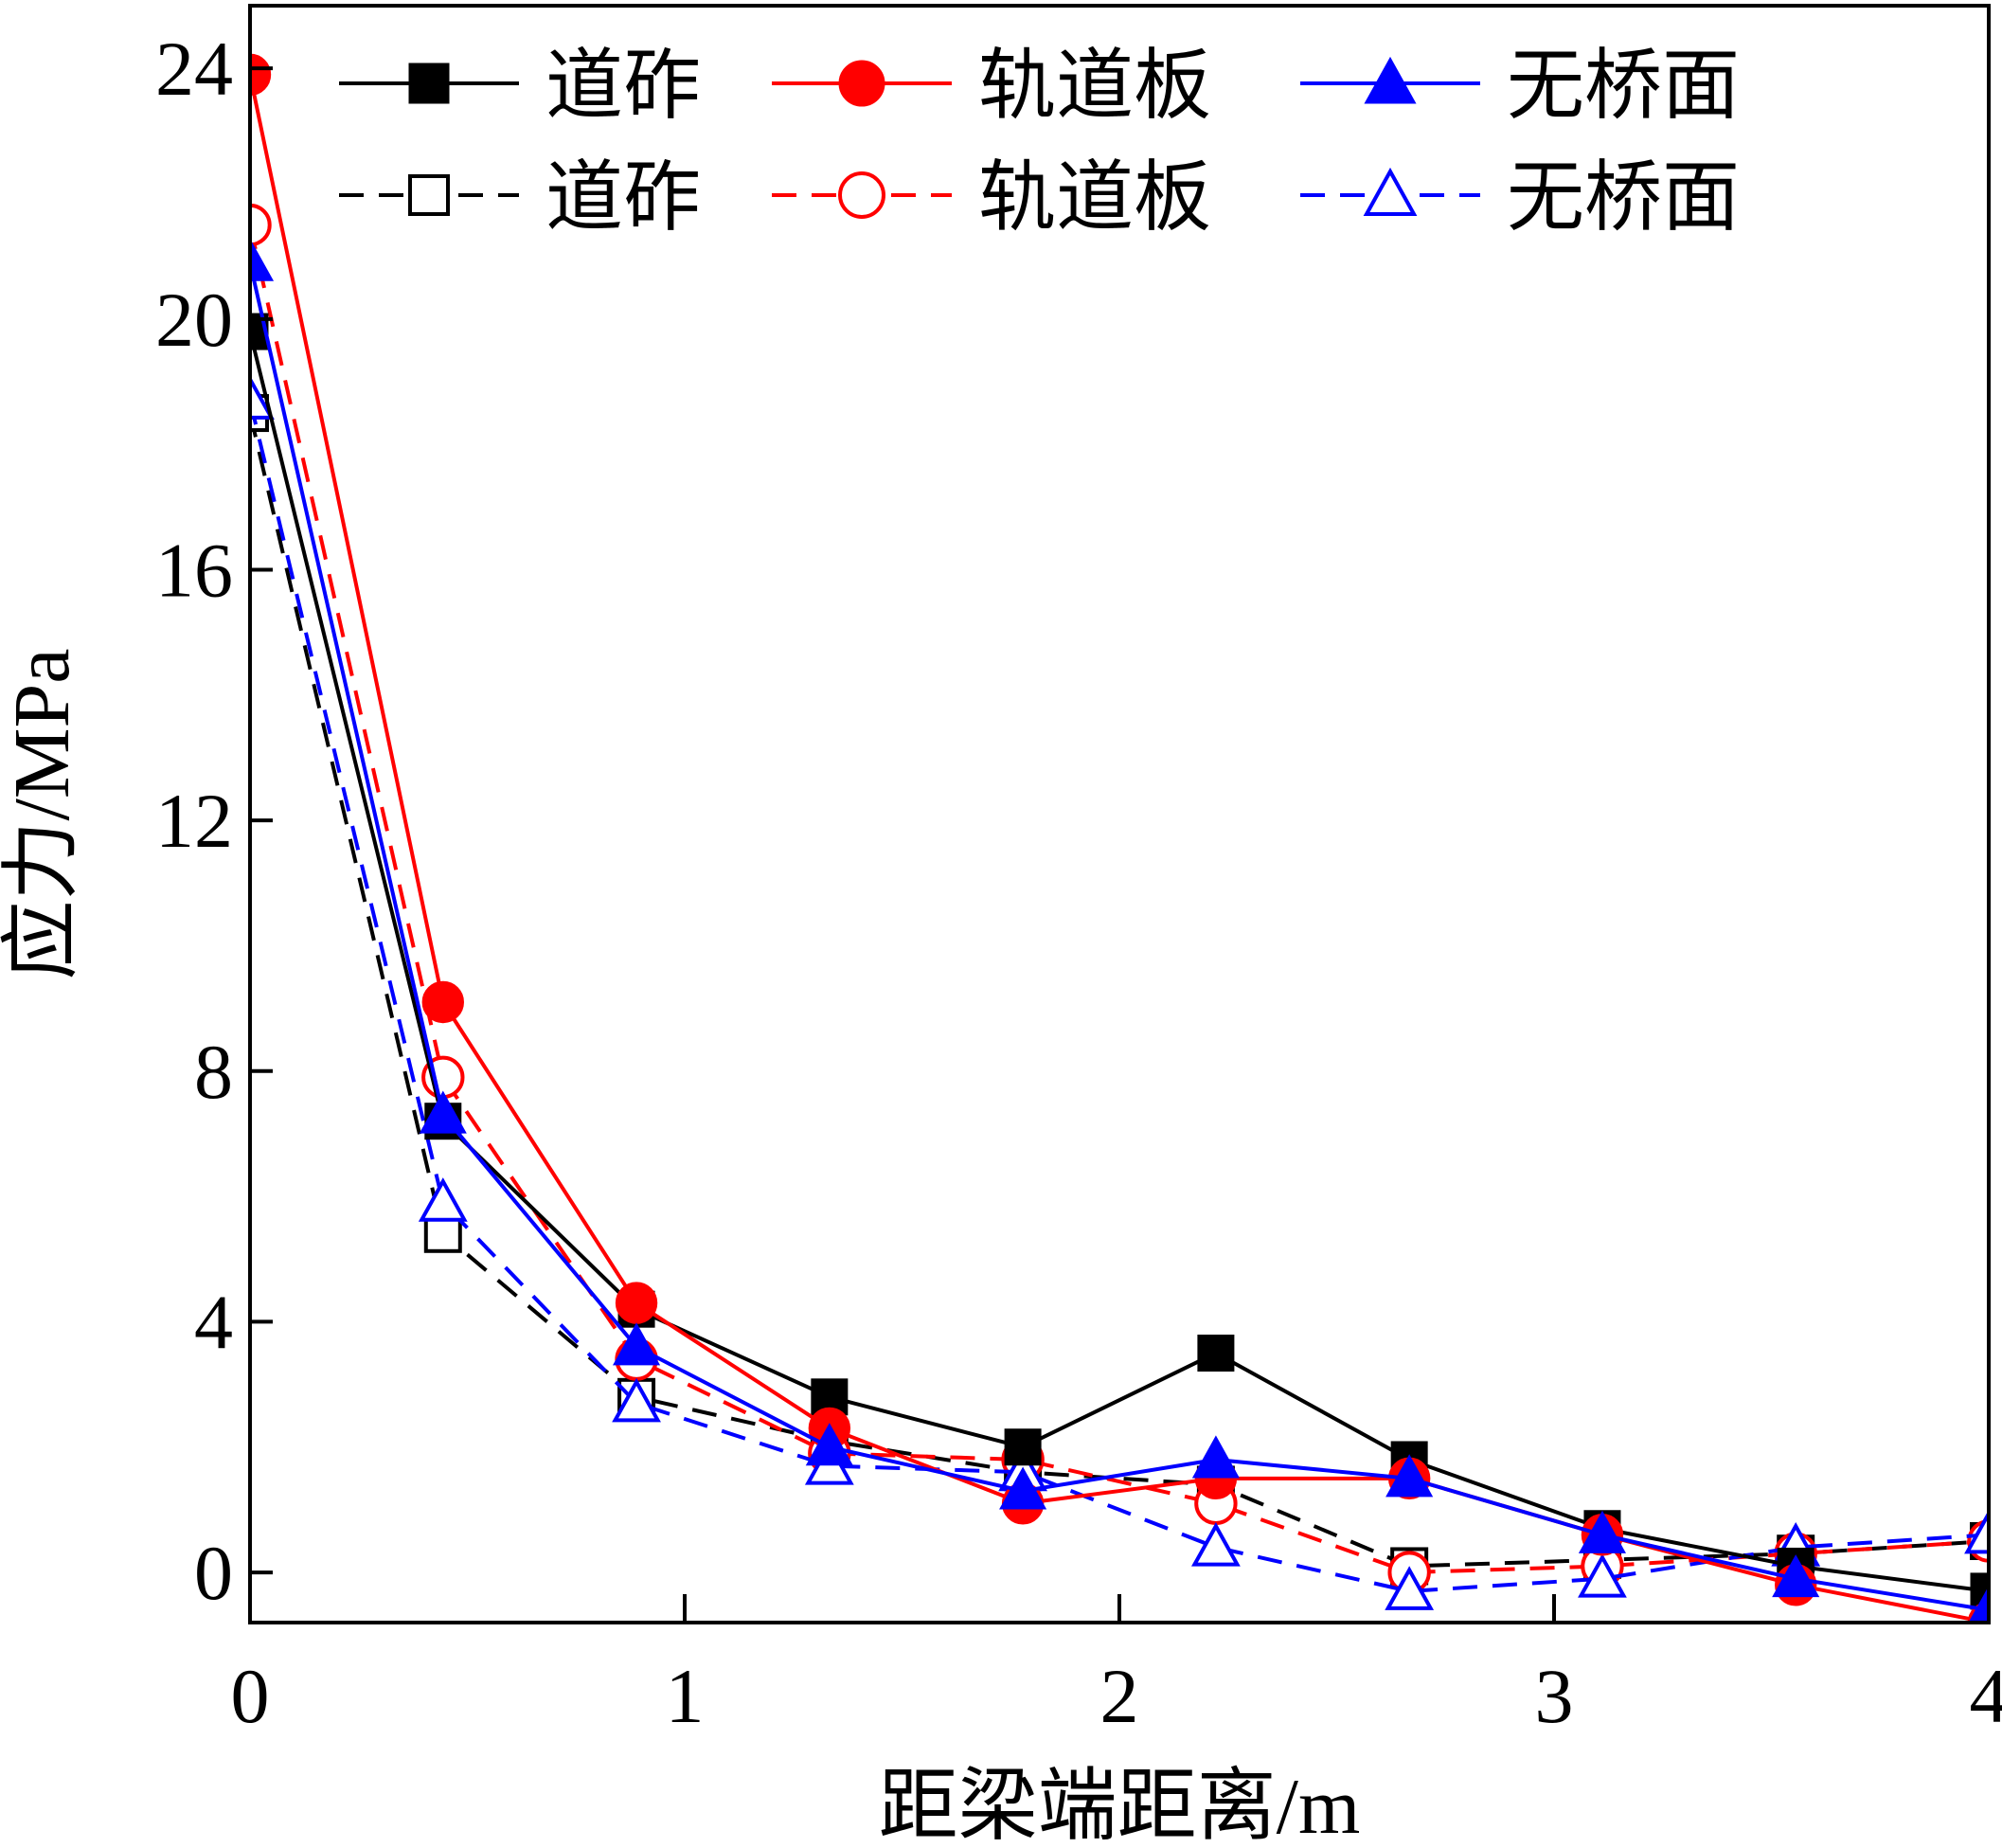 The image size is (2002, 1848). I want to click on y-tick-label: 24, so click(194, 69).